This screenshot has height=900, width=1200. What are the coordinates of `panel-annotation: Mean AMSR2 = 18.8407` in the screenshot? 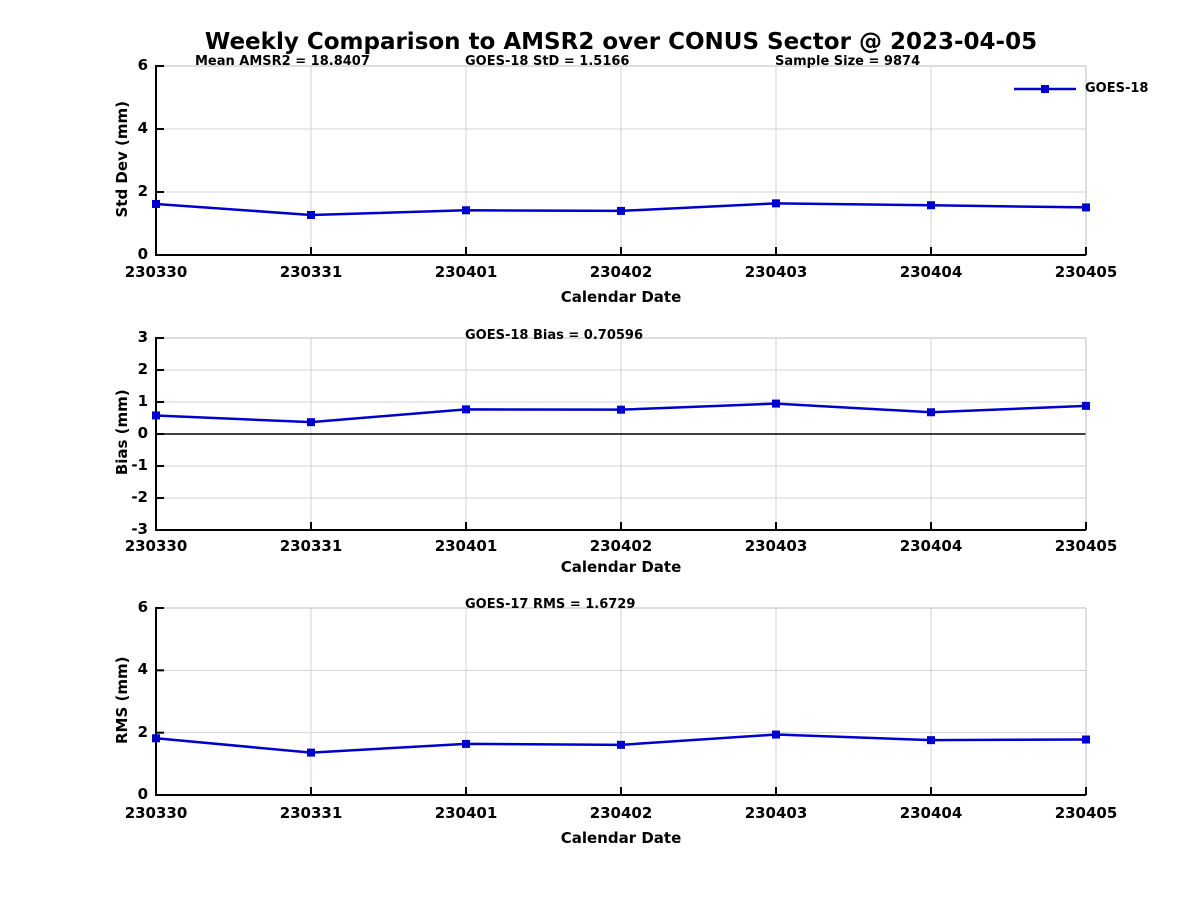 It's located at (282, 61).